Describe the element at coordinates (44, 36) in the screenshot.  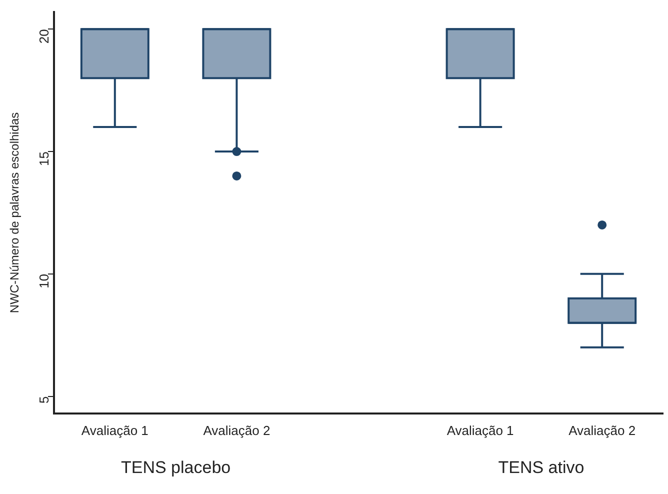
I see `y-tick-label: 20` at that location.